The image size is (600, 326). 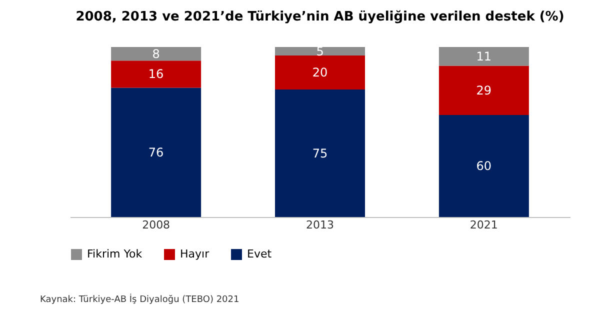 I want to click on data-label: 16, so click(x=156, y=74).